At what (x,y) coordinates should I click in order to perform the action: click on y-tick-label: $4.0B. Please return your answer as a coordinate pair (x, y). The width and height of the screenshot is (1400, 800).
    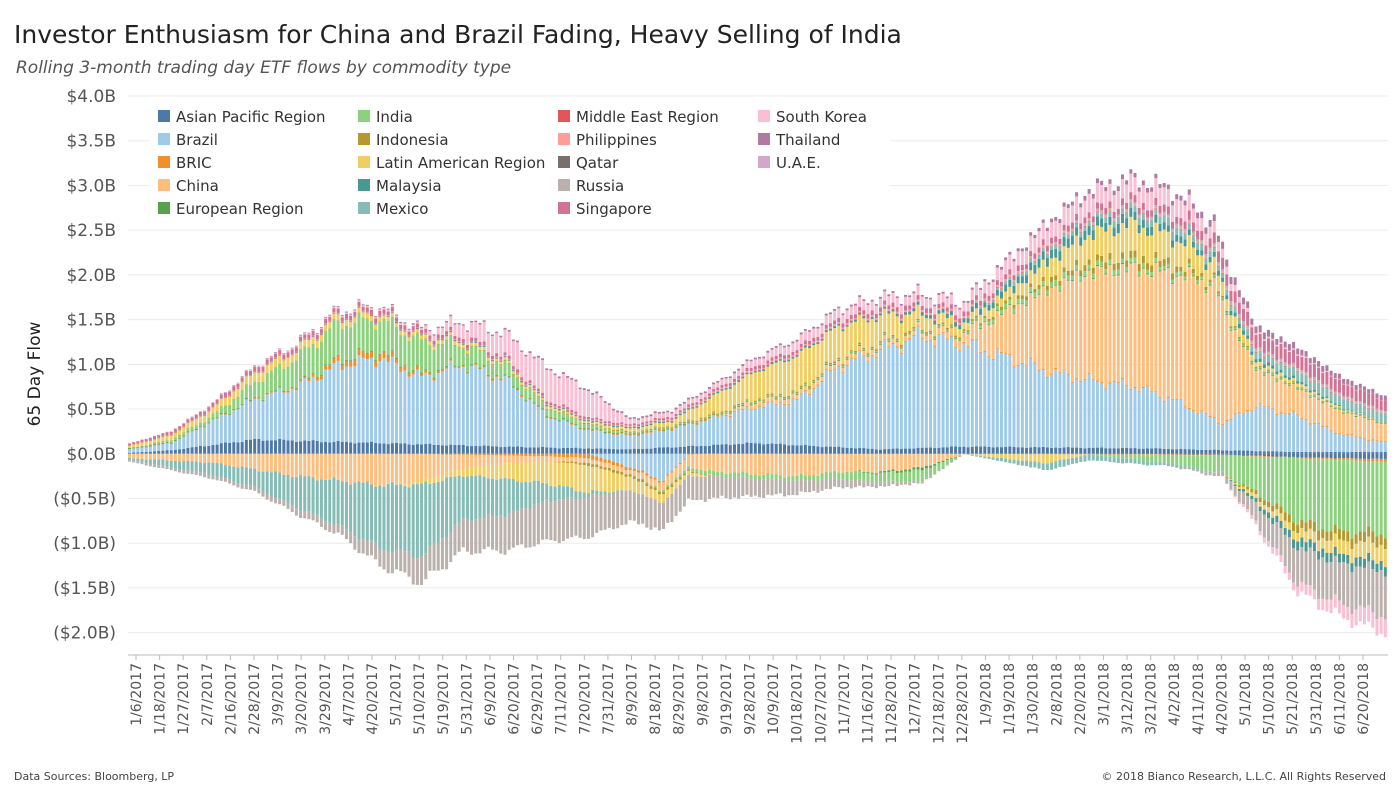
    Looking at the image, I should click on (91, 97).